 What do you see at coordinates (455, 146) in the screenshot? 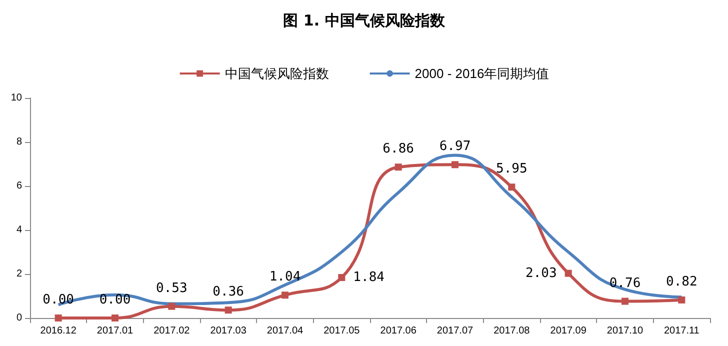
I see `data-label: 6.97` at bounding box center [455, 146].